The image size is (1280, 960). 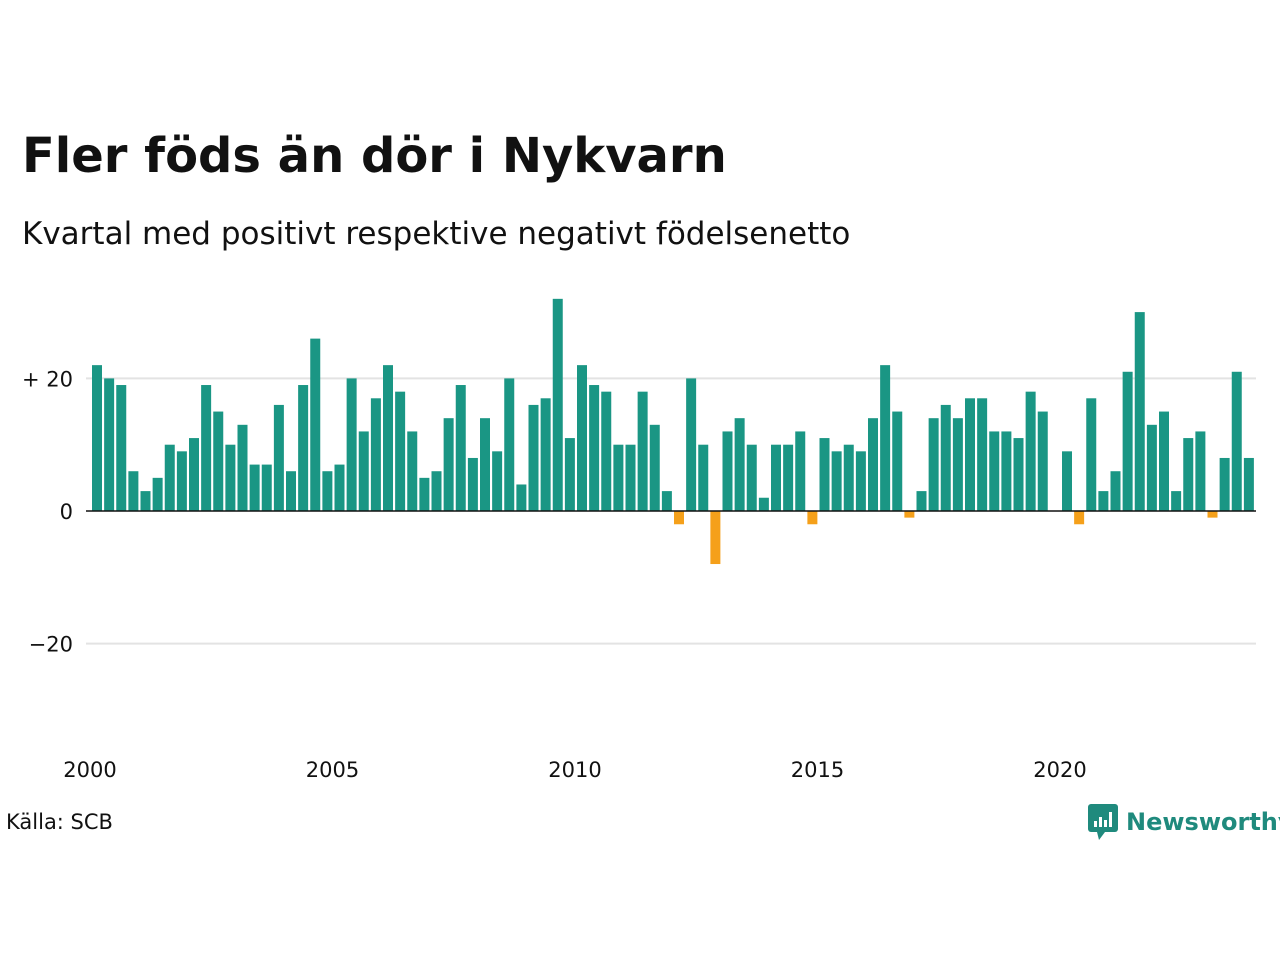 I want to click on newsworthy-logo: Newsworthy, so click(x=1184, y=822).